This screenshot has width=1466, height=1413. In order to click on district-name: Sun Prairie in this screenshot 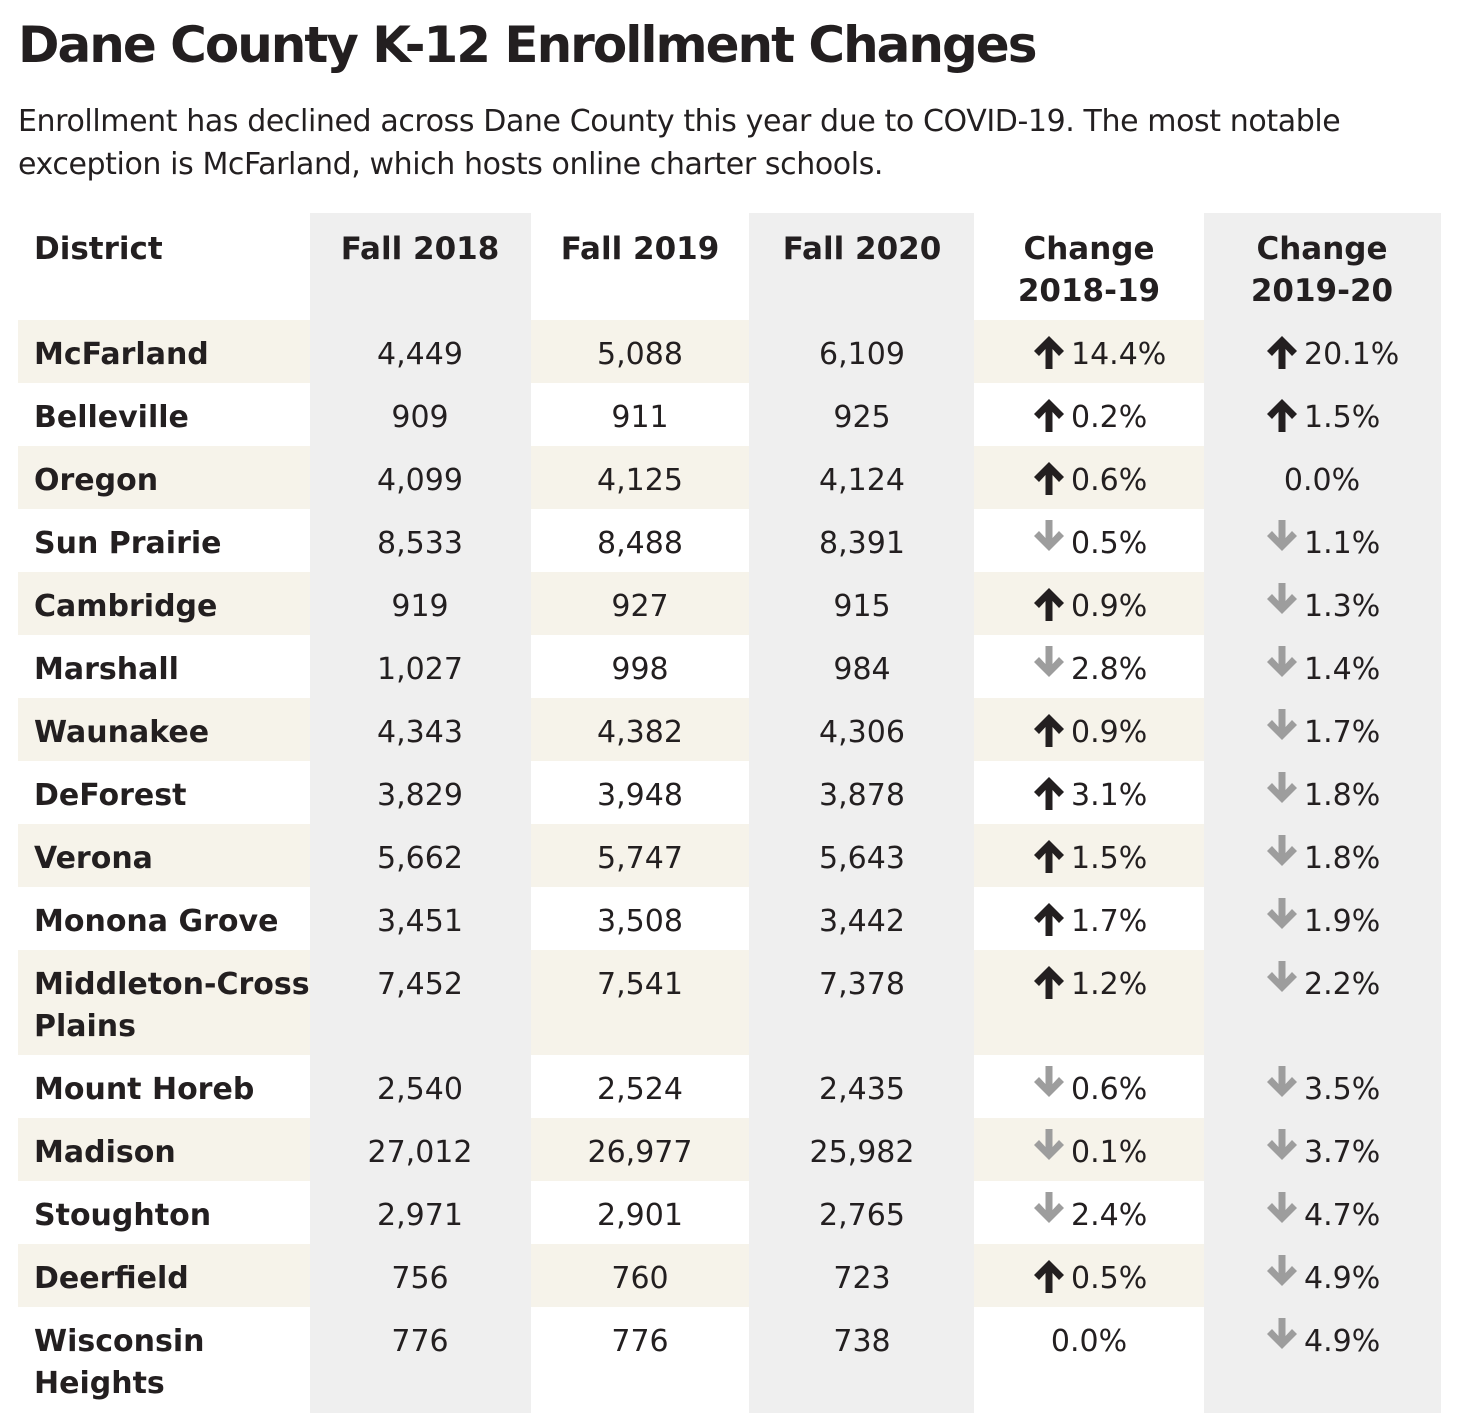, I will do `click(128, 543)`.